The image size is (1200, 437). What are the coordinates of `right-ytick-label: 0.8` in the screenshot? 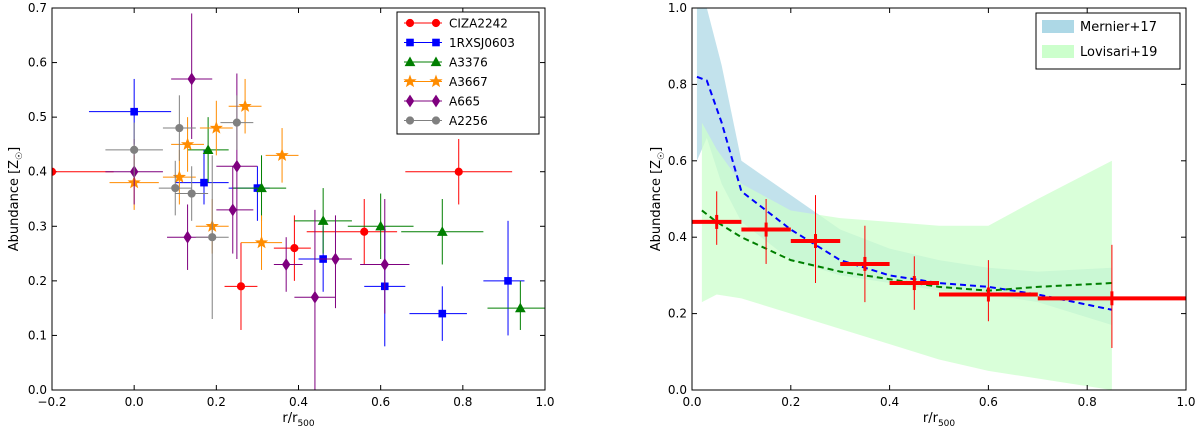 It's located at (677, 84).